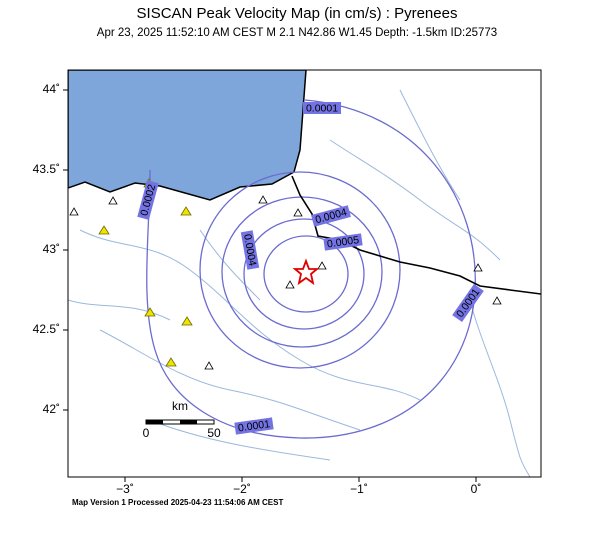  I want to click on lon-tick-label: −1˚, so click(359, 489).